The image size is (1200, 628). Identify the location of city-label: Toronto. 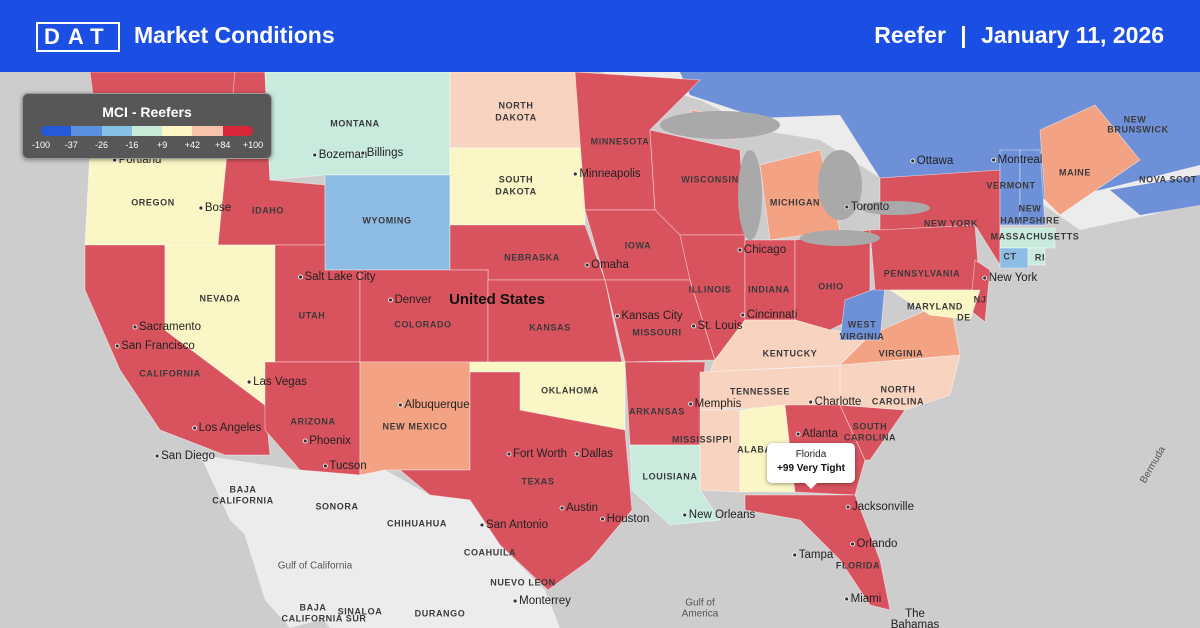
(870, 207).